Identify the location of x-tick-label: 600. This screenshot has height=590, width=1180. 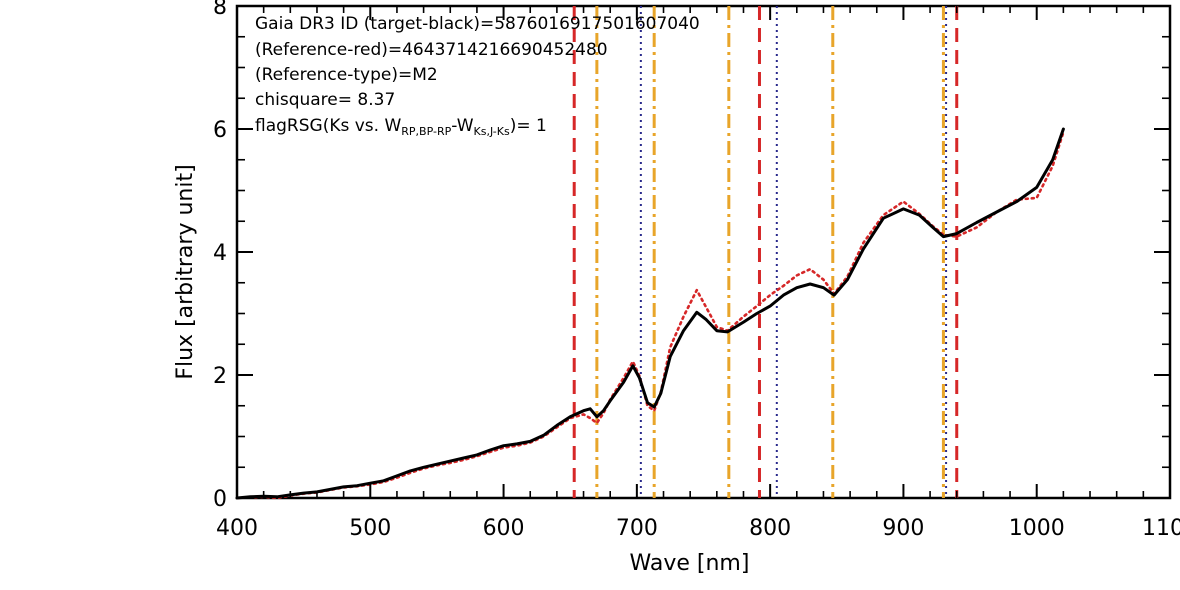
(504, 528).